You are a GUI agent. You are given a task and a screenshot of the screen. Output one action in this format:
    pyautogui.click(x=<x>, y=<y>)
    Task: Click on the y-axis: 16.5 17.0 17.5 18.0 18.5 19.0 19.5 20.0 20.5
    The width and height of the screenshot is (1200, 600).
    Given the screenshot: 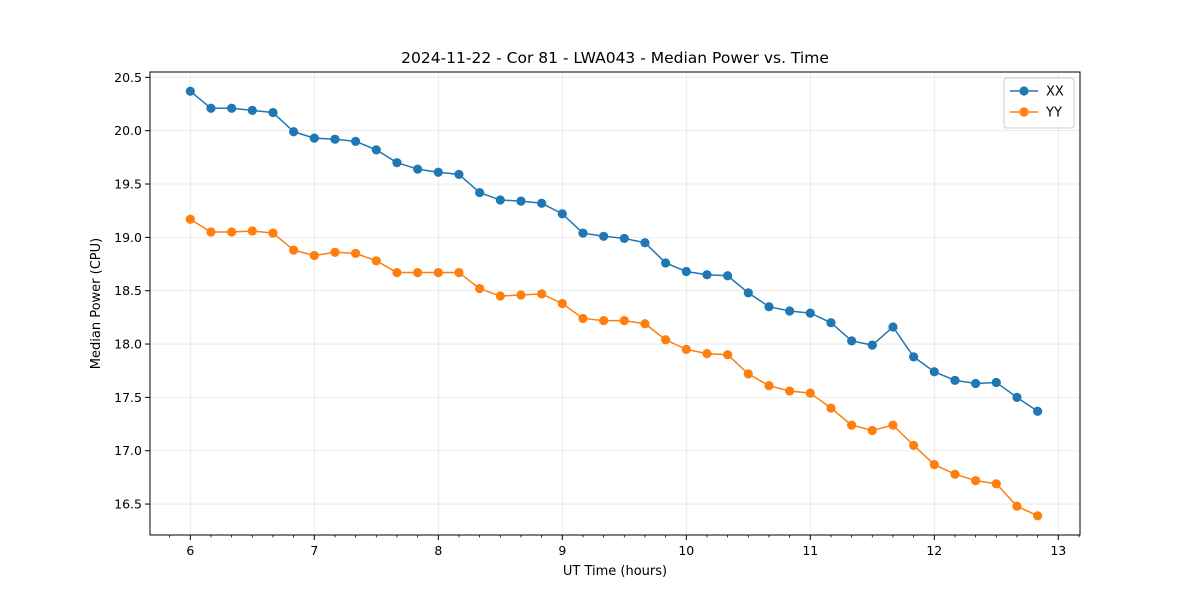 What is the action you would take?
    pyautogui.click(x=132, y=291)
    